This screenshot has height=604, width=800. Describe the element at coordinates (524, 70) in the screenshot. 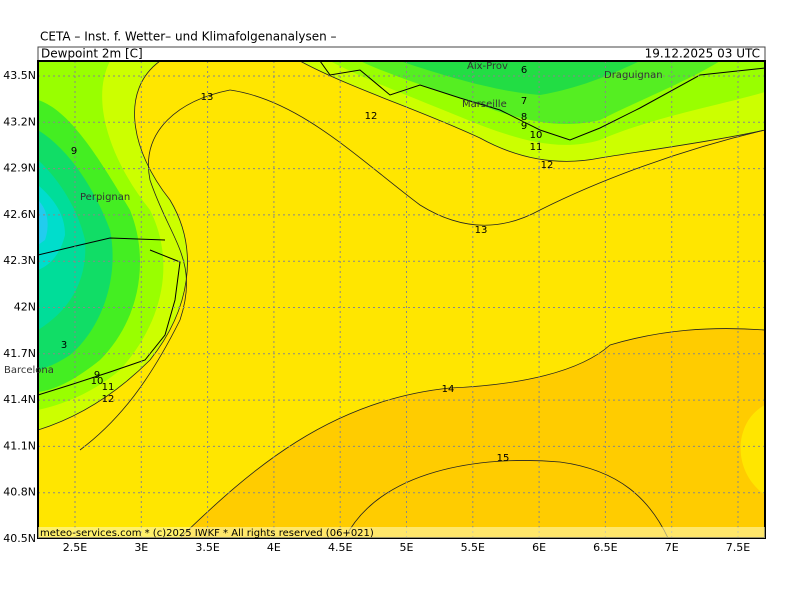

I see `contour-label: 6` at that location.